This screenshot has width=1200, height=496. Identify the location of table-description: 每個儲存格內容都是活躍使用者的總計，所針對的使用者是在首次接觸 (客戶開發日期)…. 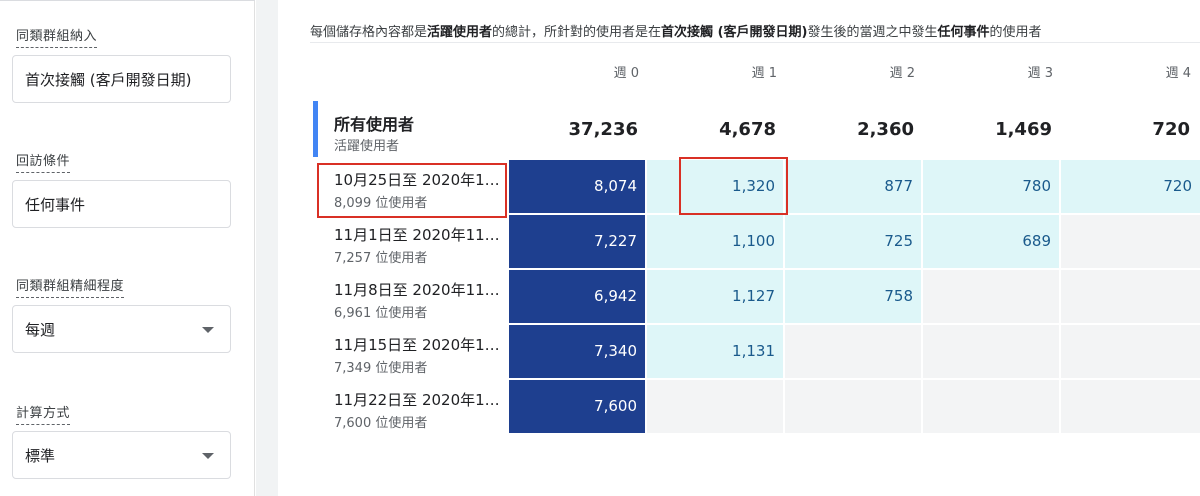
(676, 32).